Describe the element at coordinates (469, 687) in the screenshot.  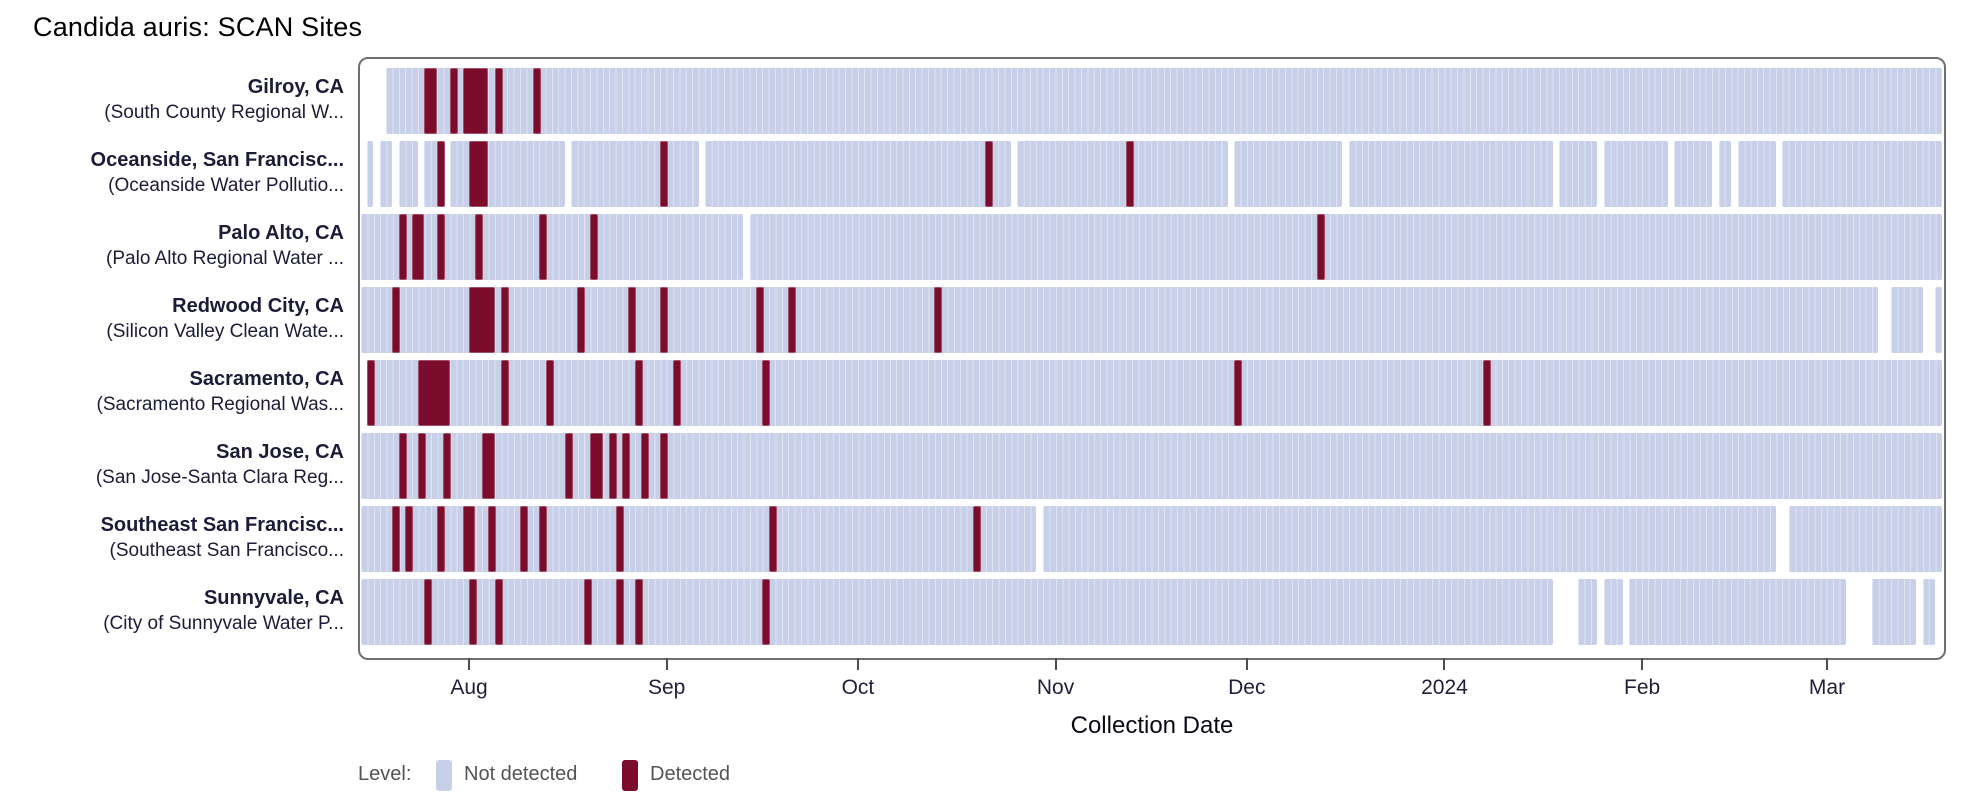
I see `axis-tick-label: Aug` at that location.